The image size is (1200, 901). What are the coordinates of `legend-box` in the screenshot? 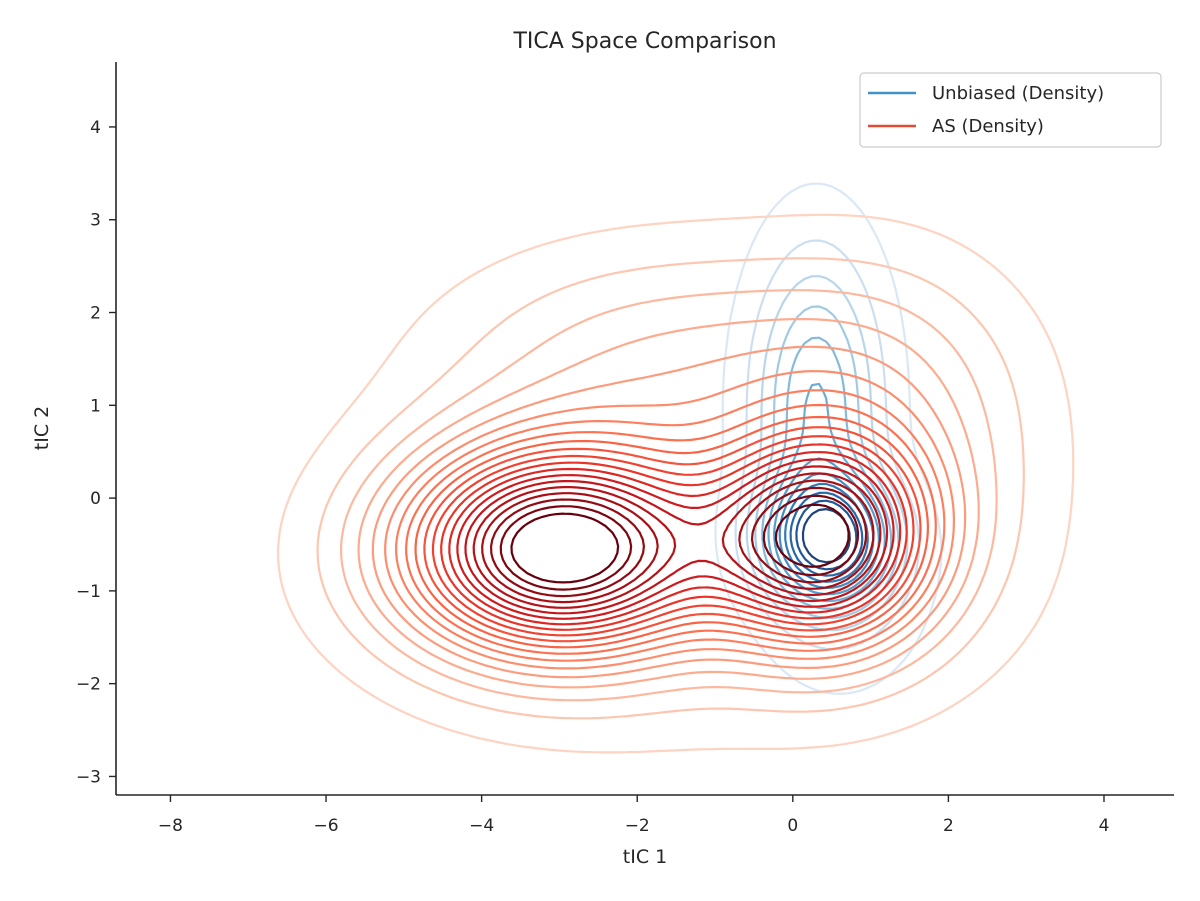 It's located at (1010, 110).